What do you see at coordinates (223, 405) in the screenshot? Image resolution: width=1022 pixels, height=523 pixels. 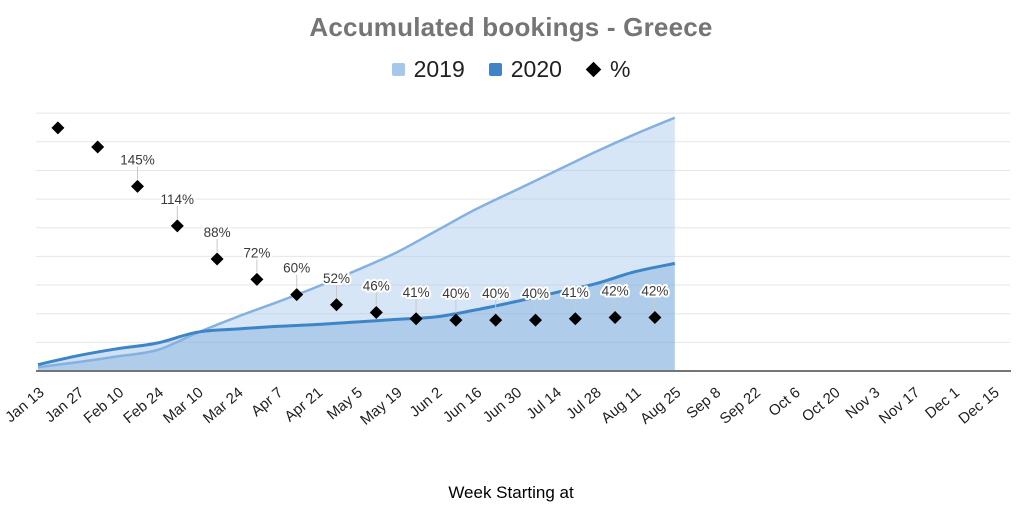 I see `x-axis-label: Mar 24` at bounding box center [223, 405].